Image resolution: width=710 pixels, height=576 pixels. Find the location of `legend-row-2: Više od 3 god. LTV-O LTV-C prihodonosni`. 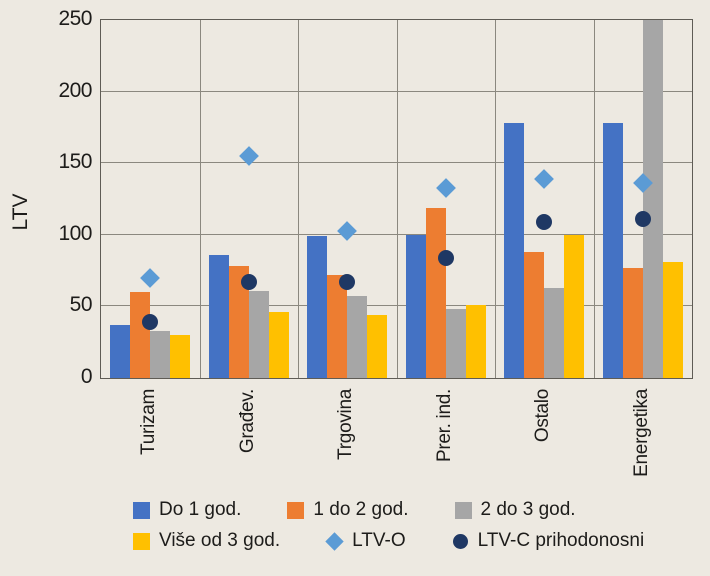

legend-row-2: Više od 3 god. LTV-O LTV-C prihodonosni is located at coordinates (388, 541).